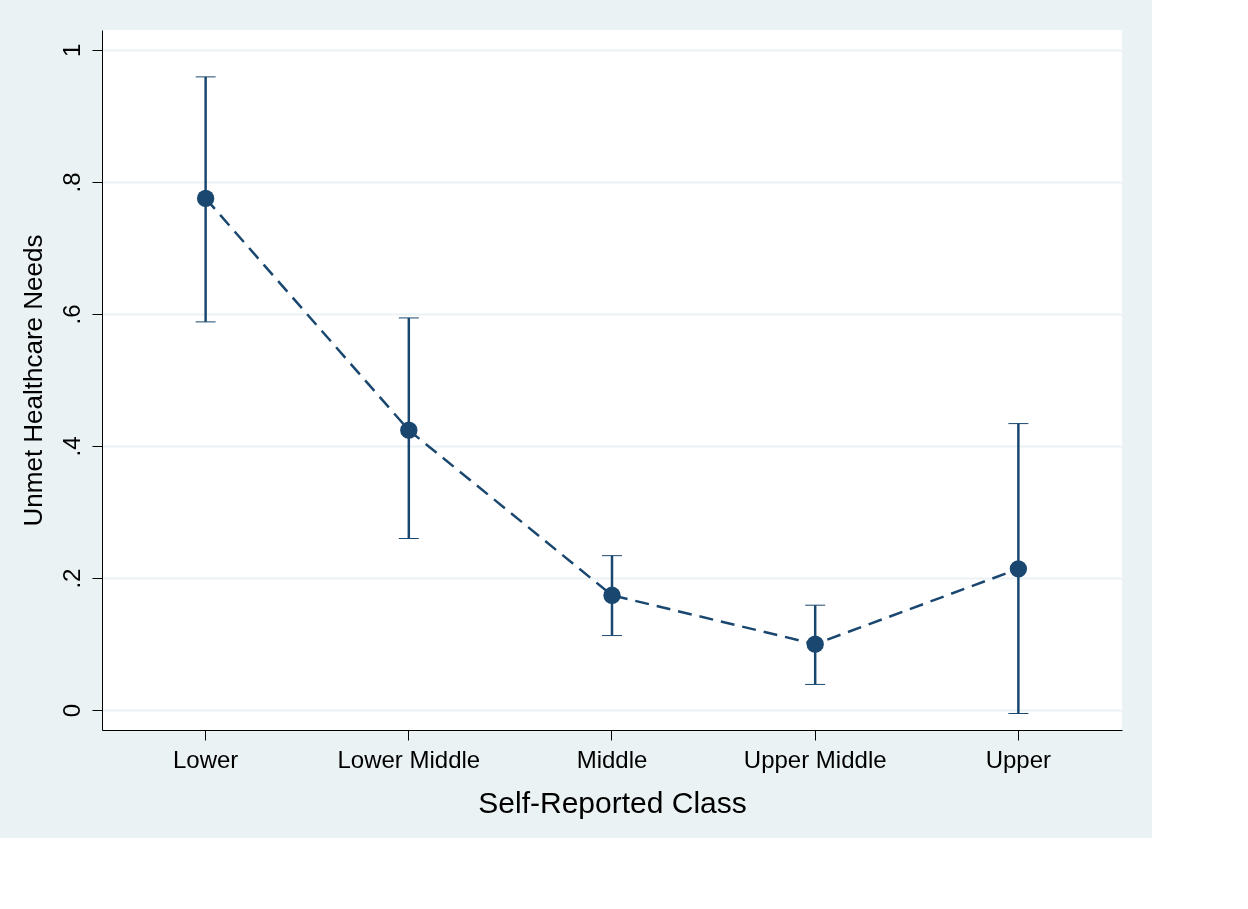 The width and height of the screenshot is (1248, 909). Describe the element at coordinates (815, 759) in the screenshot. I see `x-tick-label: Upper Middle` at that location.